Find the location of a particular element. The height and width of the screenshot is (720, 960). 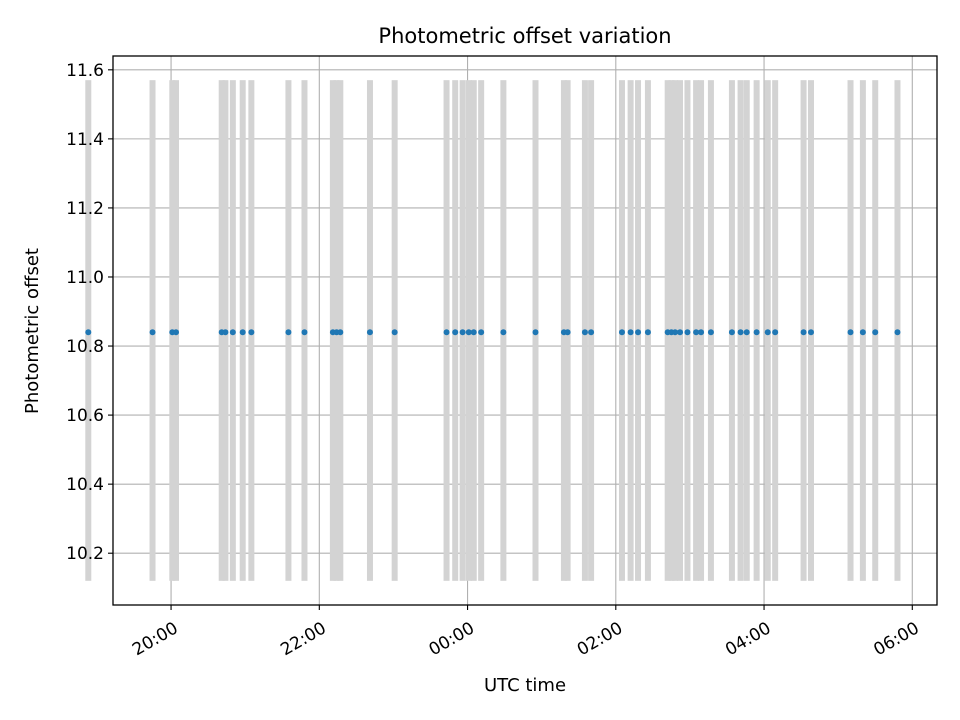

data-points is located at coordinates (493, 332).